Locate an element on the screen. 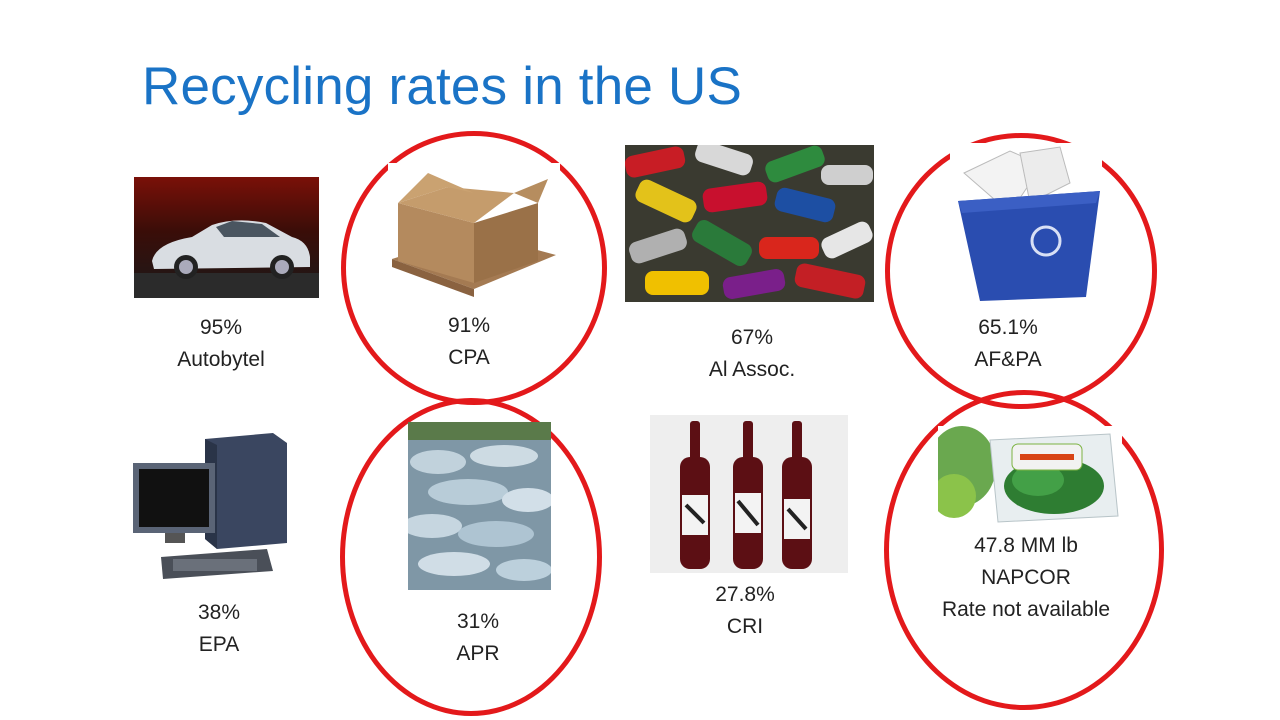  caption-bottles: 31% APR is located at coordinates (477, 638).